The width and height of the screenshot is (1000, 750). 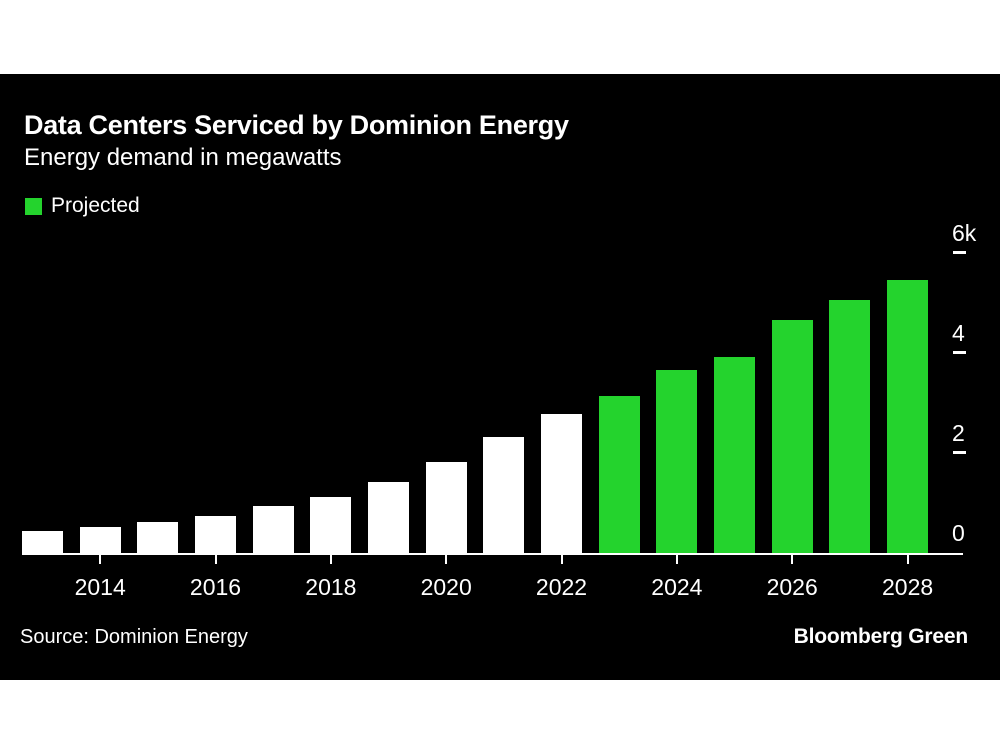 What do you see at coordinates (619, 474) in the screenshot?
I see `bar-2023` at bounding box center [619, 474].